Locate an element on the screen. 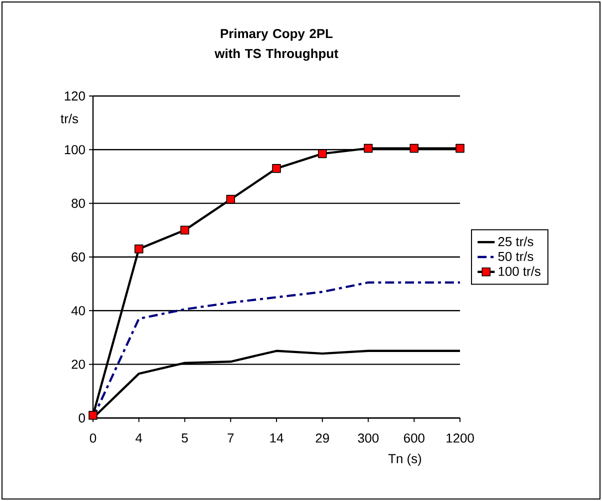  y-tick-label: 60 is located at coordinates (78, 257).